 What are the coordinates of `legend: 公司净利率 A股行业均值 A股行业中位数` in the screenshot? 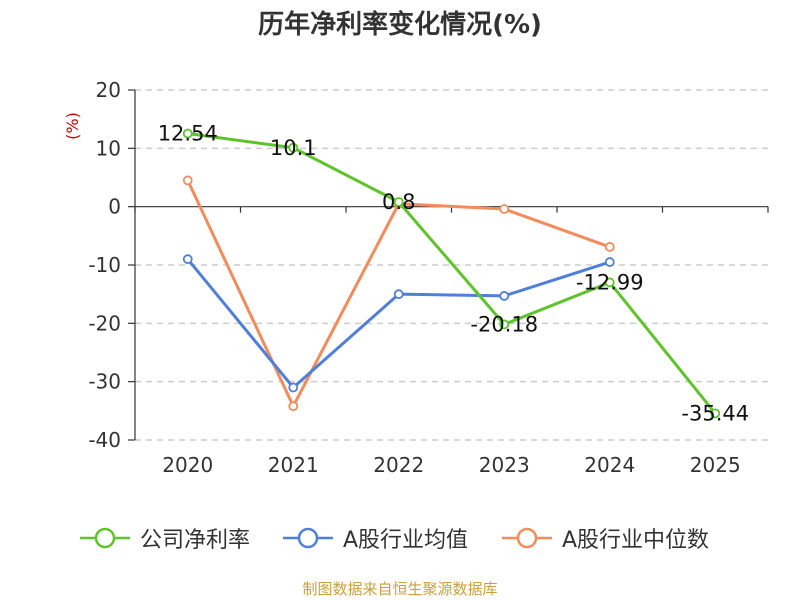 It's located at (400, 538).